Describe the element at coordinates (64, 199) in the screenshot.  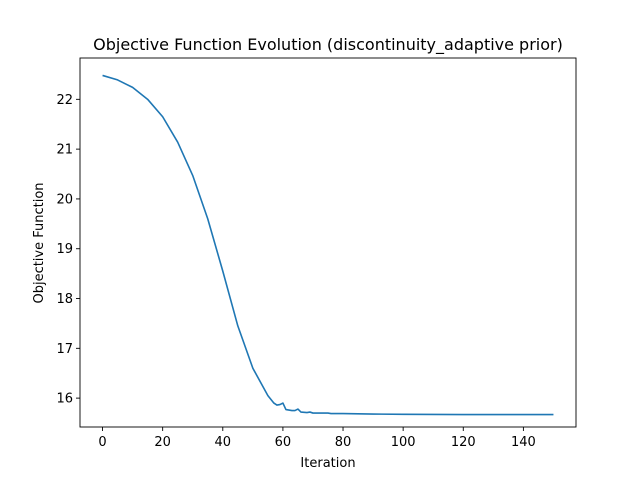
I see `y-tick-label: 20` at that location.